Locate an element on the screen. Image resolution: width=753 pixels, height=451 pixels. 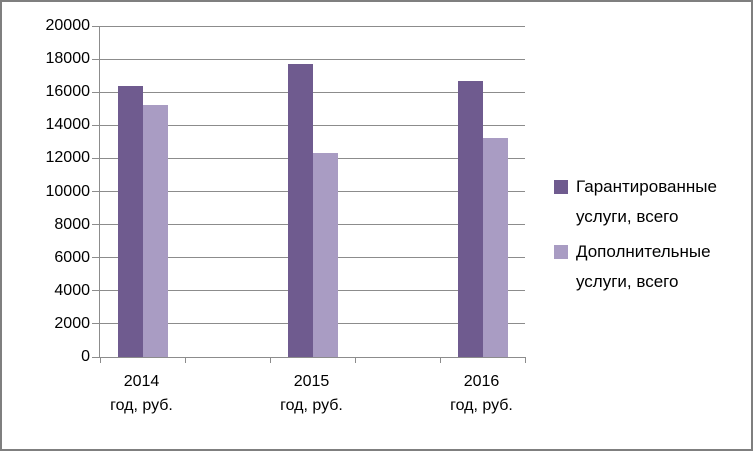
y-tick-label: 4000 is located at coordinates (72, 290).